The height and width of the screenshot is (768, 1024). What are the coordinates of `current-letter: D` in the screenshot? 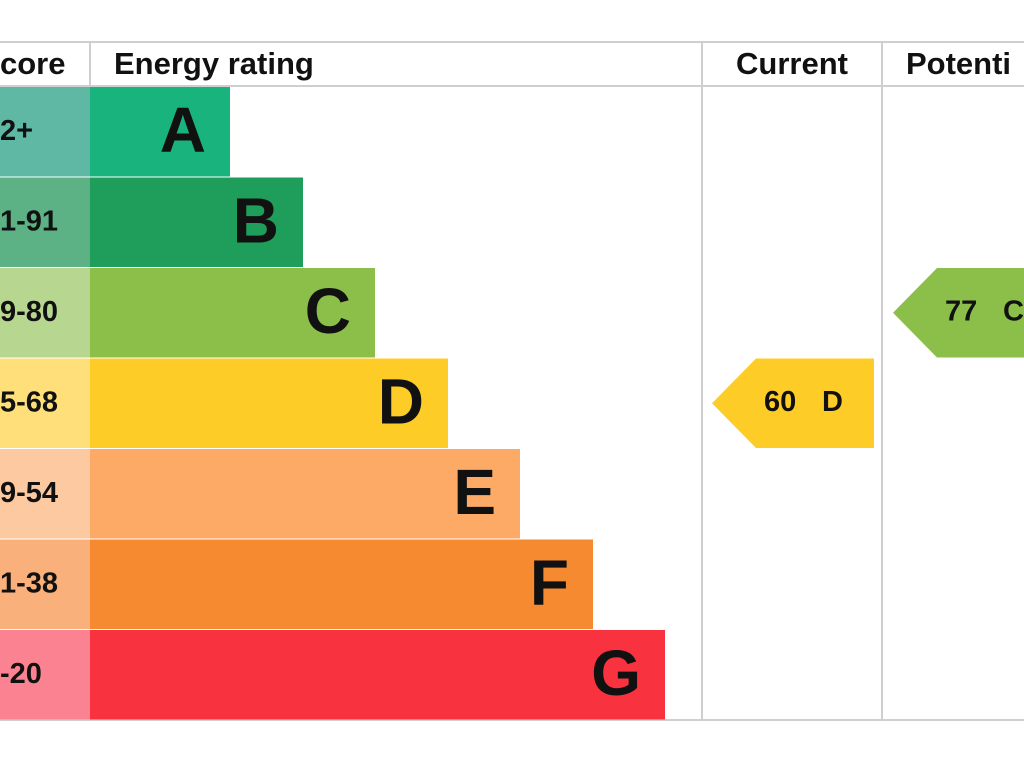 It's located at (832, 402).